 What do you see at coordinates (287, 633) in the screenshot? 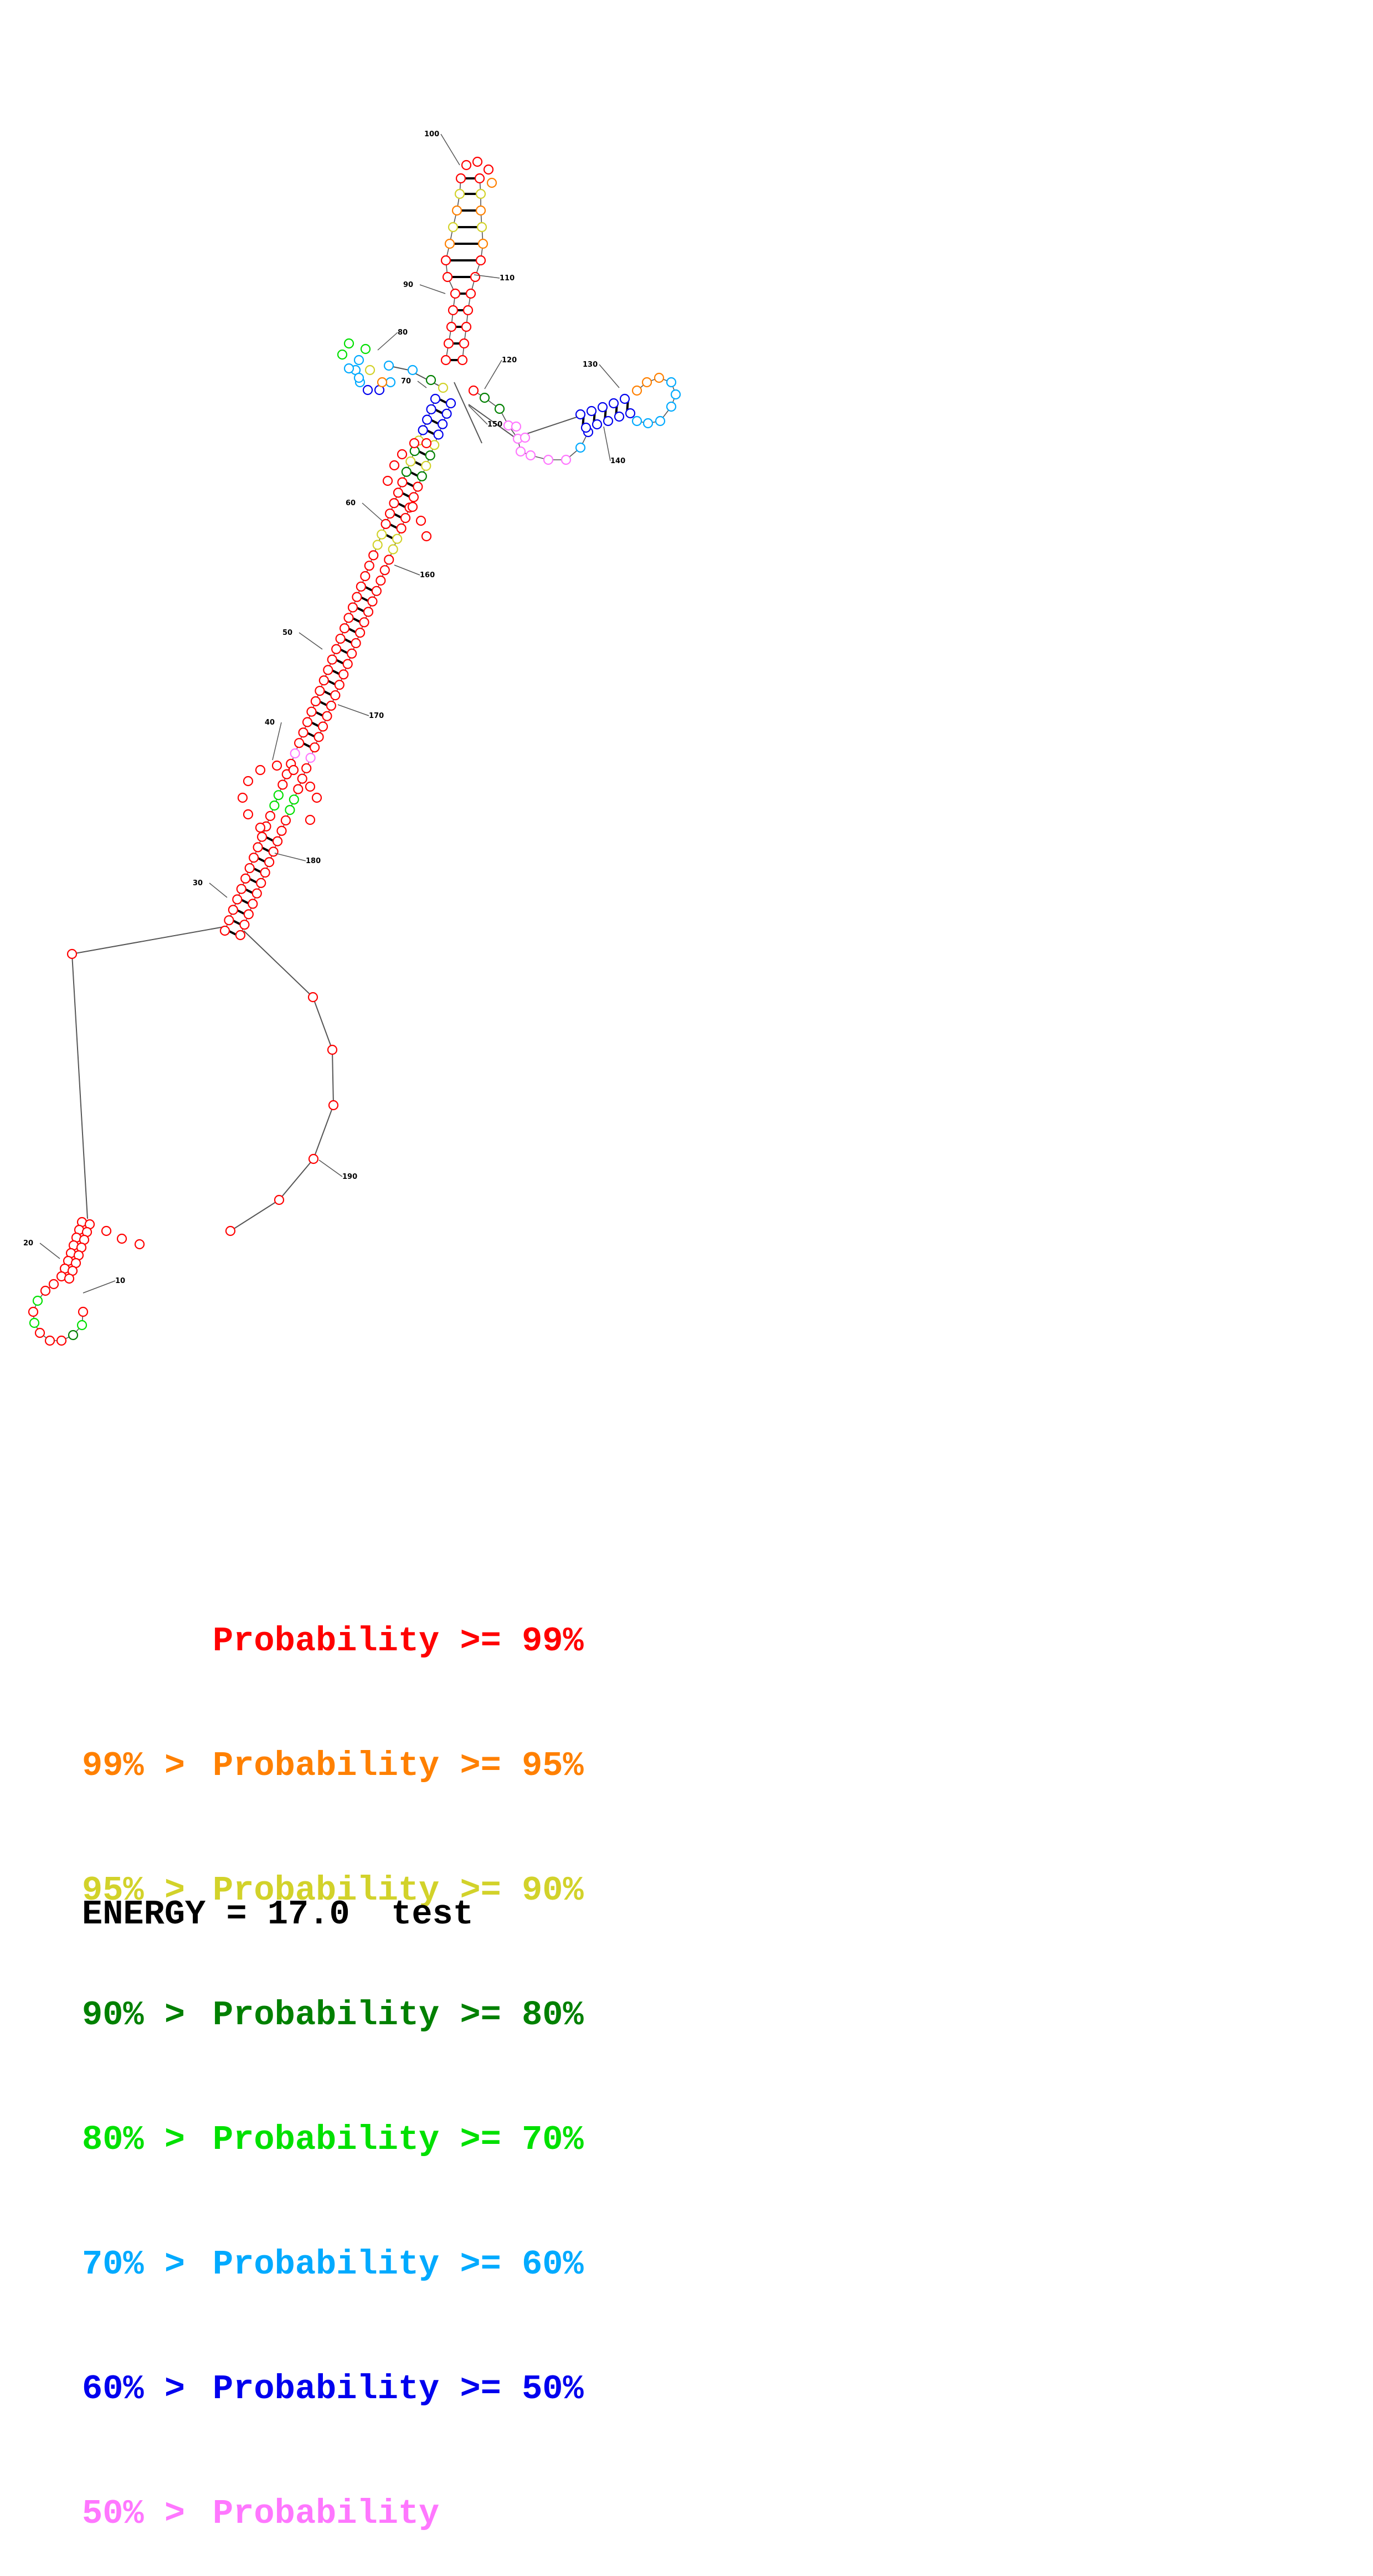
I see `position-label: 50` at bounding box center [287, 633].